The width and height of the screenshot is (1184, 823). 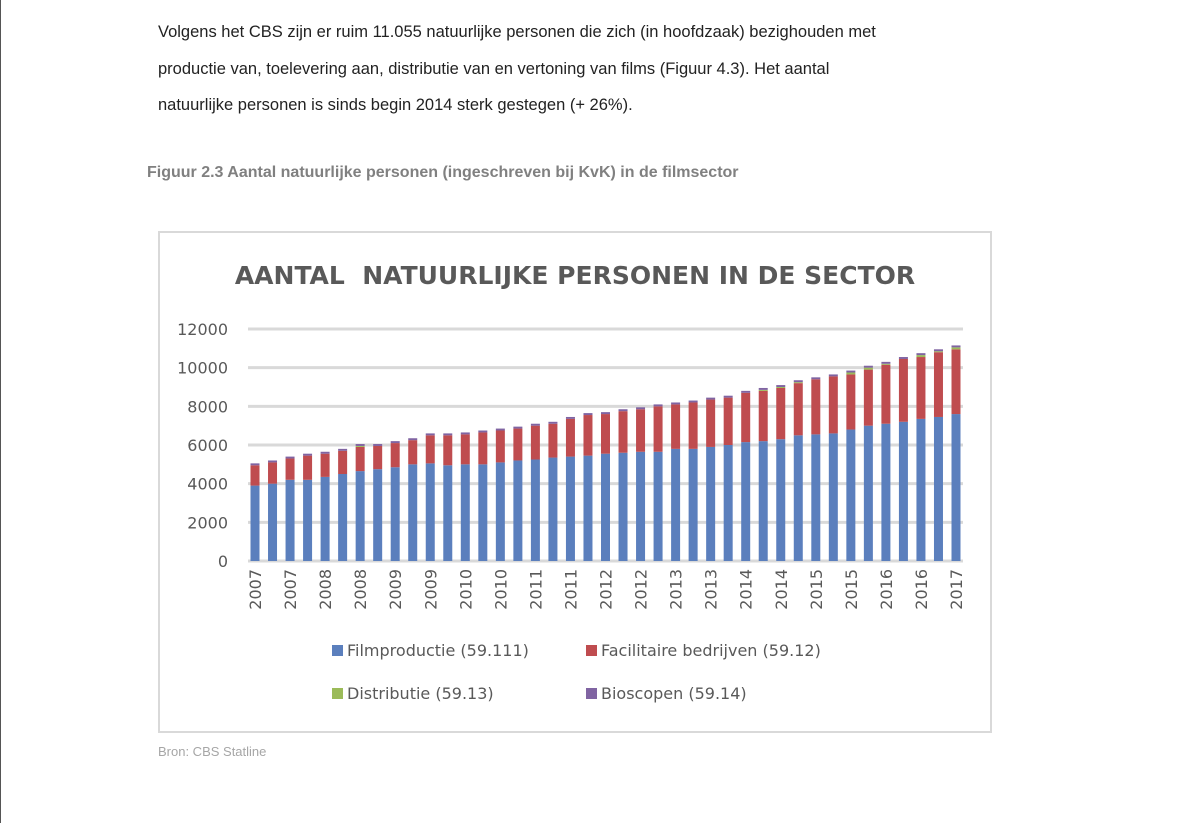 I want to click on x-tick-label: 2013, so click(x=711, y=589).